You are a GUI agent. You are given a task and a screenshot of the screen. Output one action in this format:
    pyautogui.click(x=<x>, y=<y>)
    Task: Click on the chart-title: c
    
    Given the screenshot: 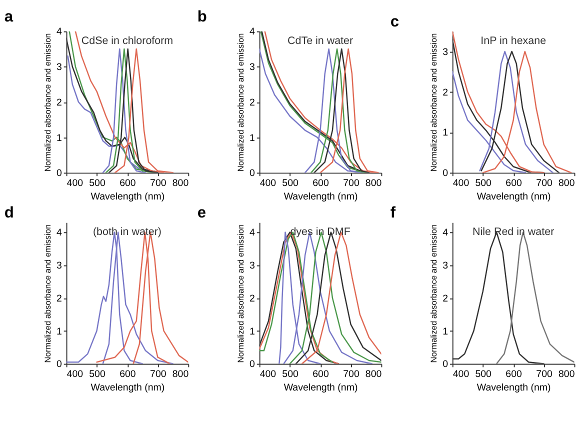 What is the action you would take?
    pyautogui.click(x=395, y=21)
    